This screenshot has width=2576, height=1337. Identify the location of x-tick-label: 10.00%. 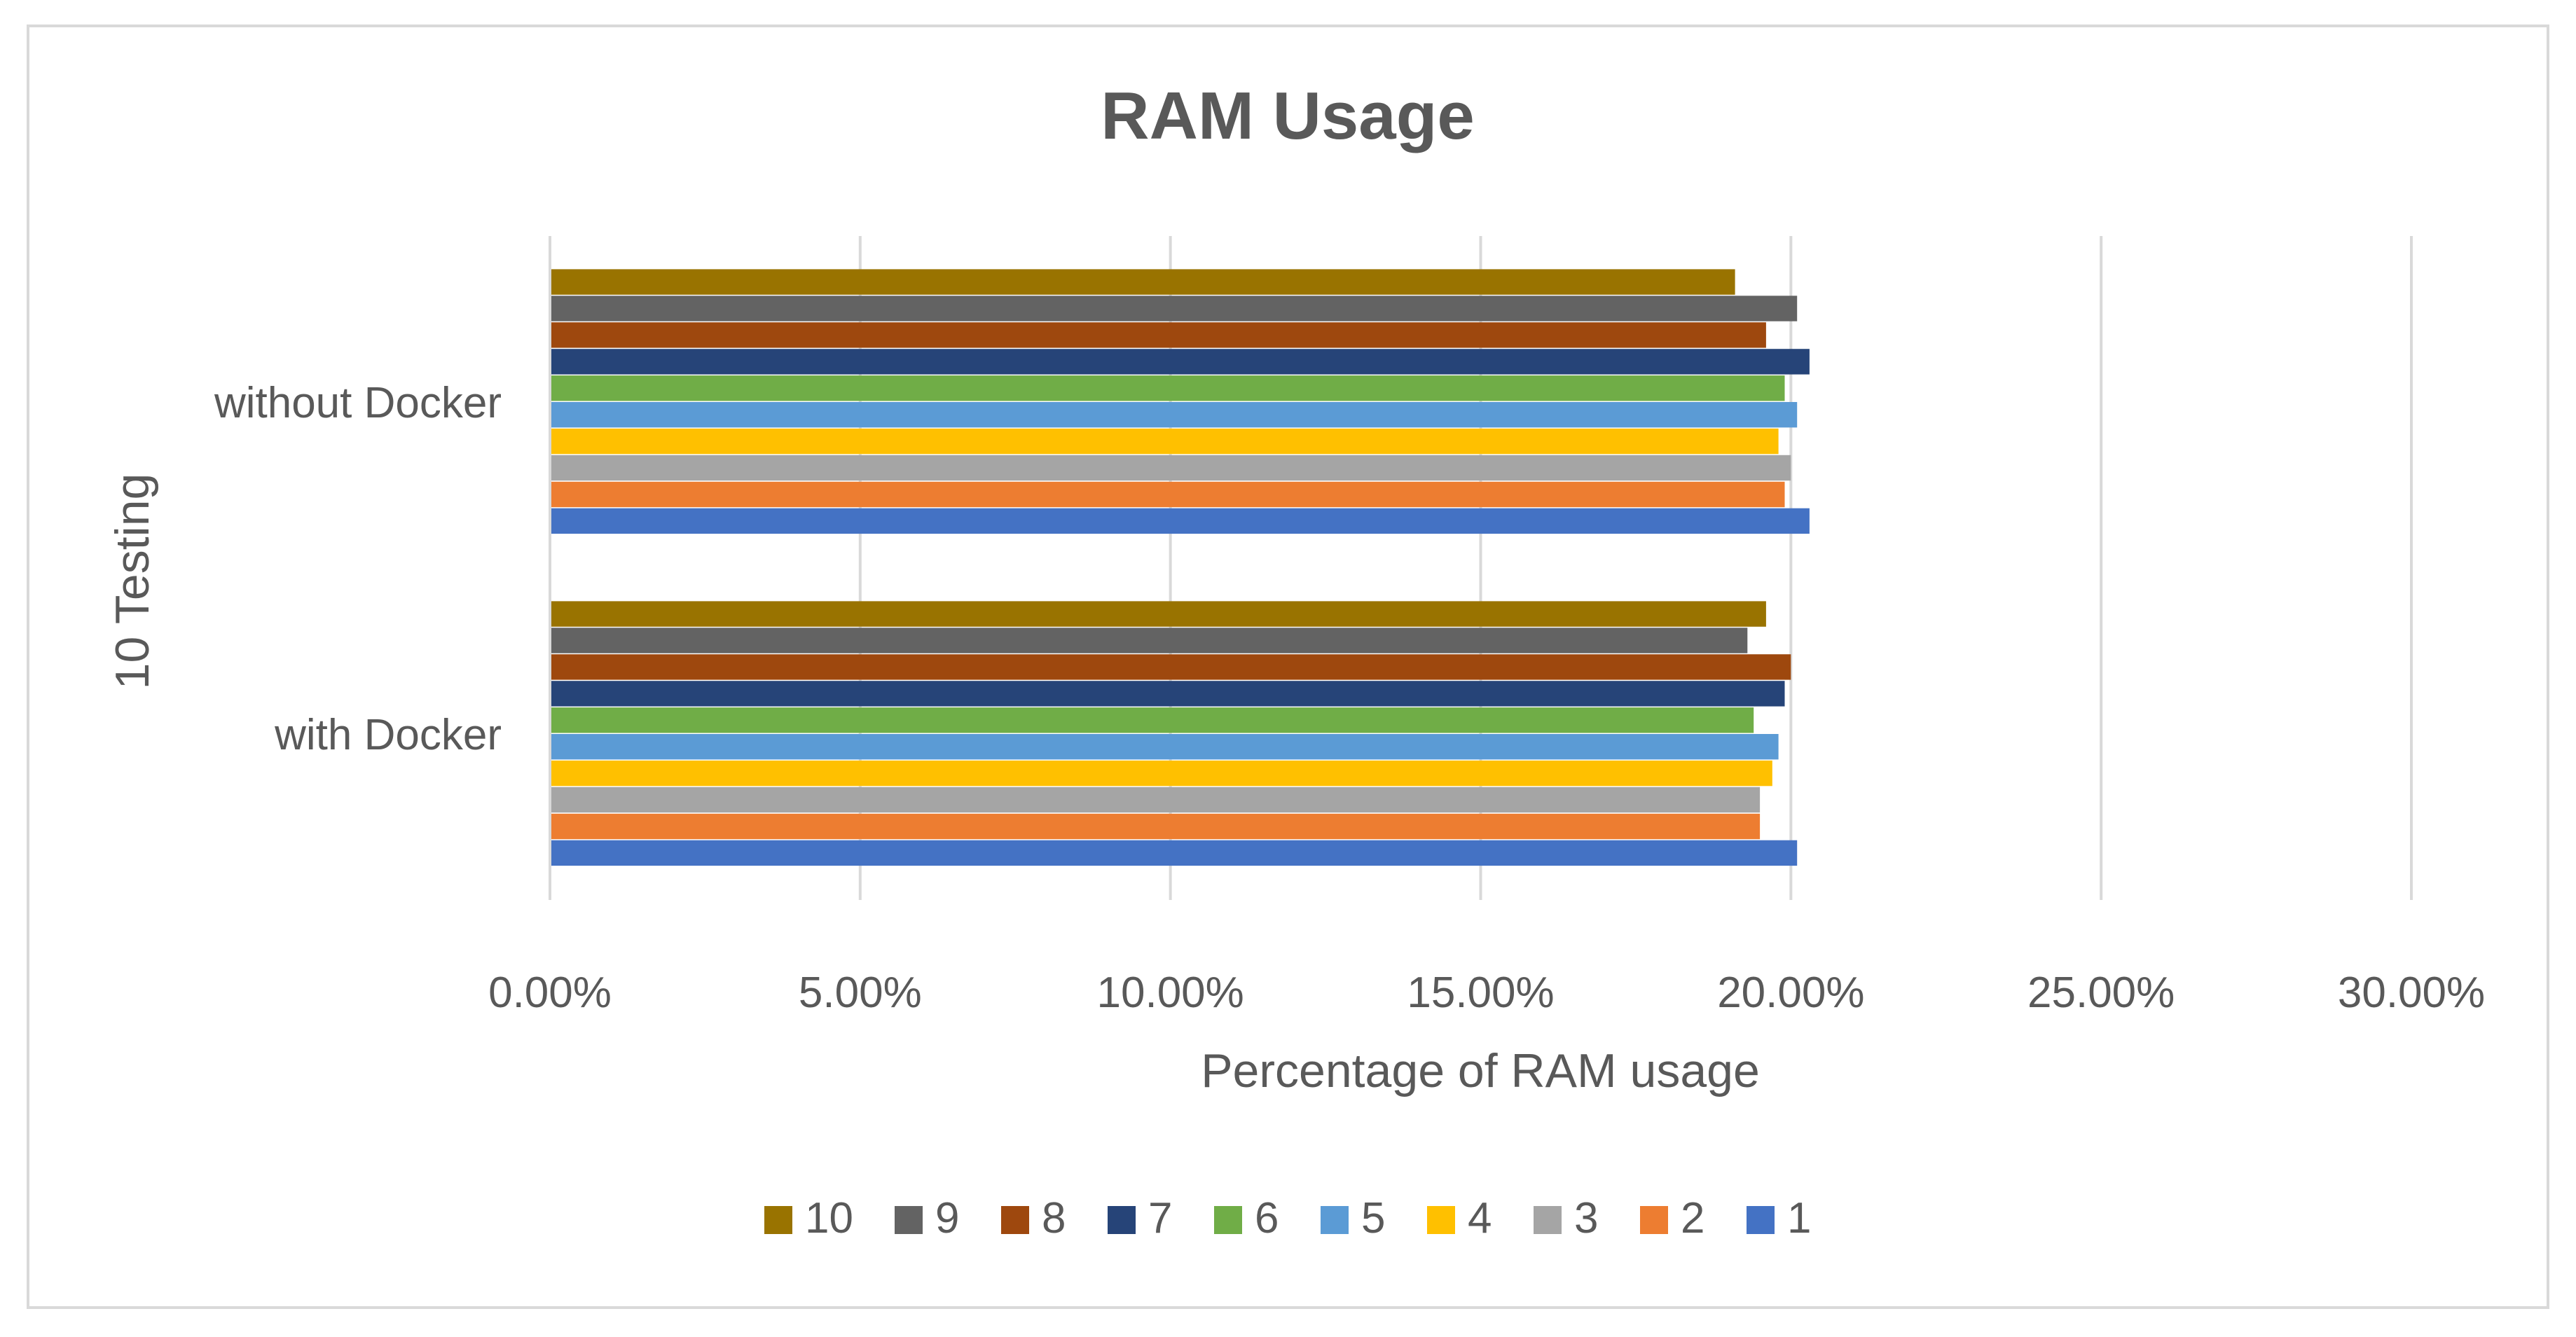
(1170, 993).